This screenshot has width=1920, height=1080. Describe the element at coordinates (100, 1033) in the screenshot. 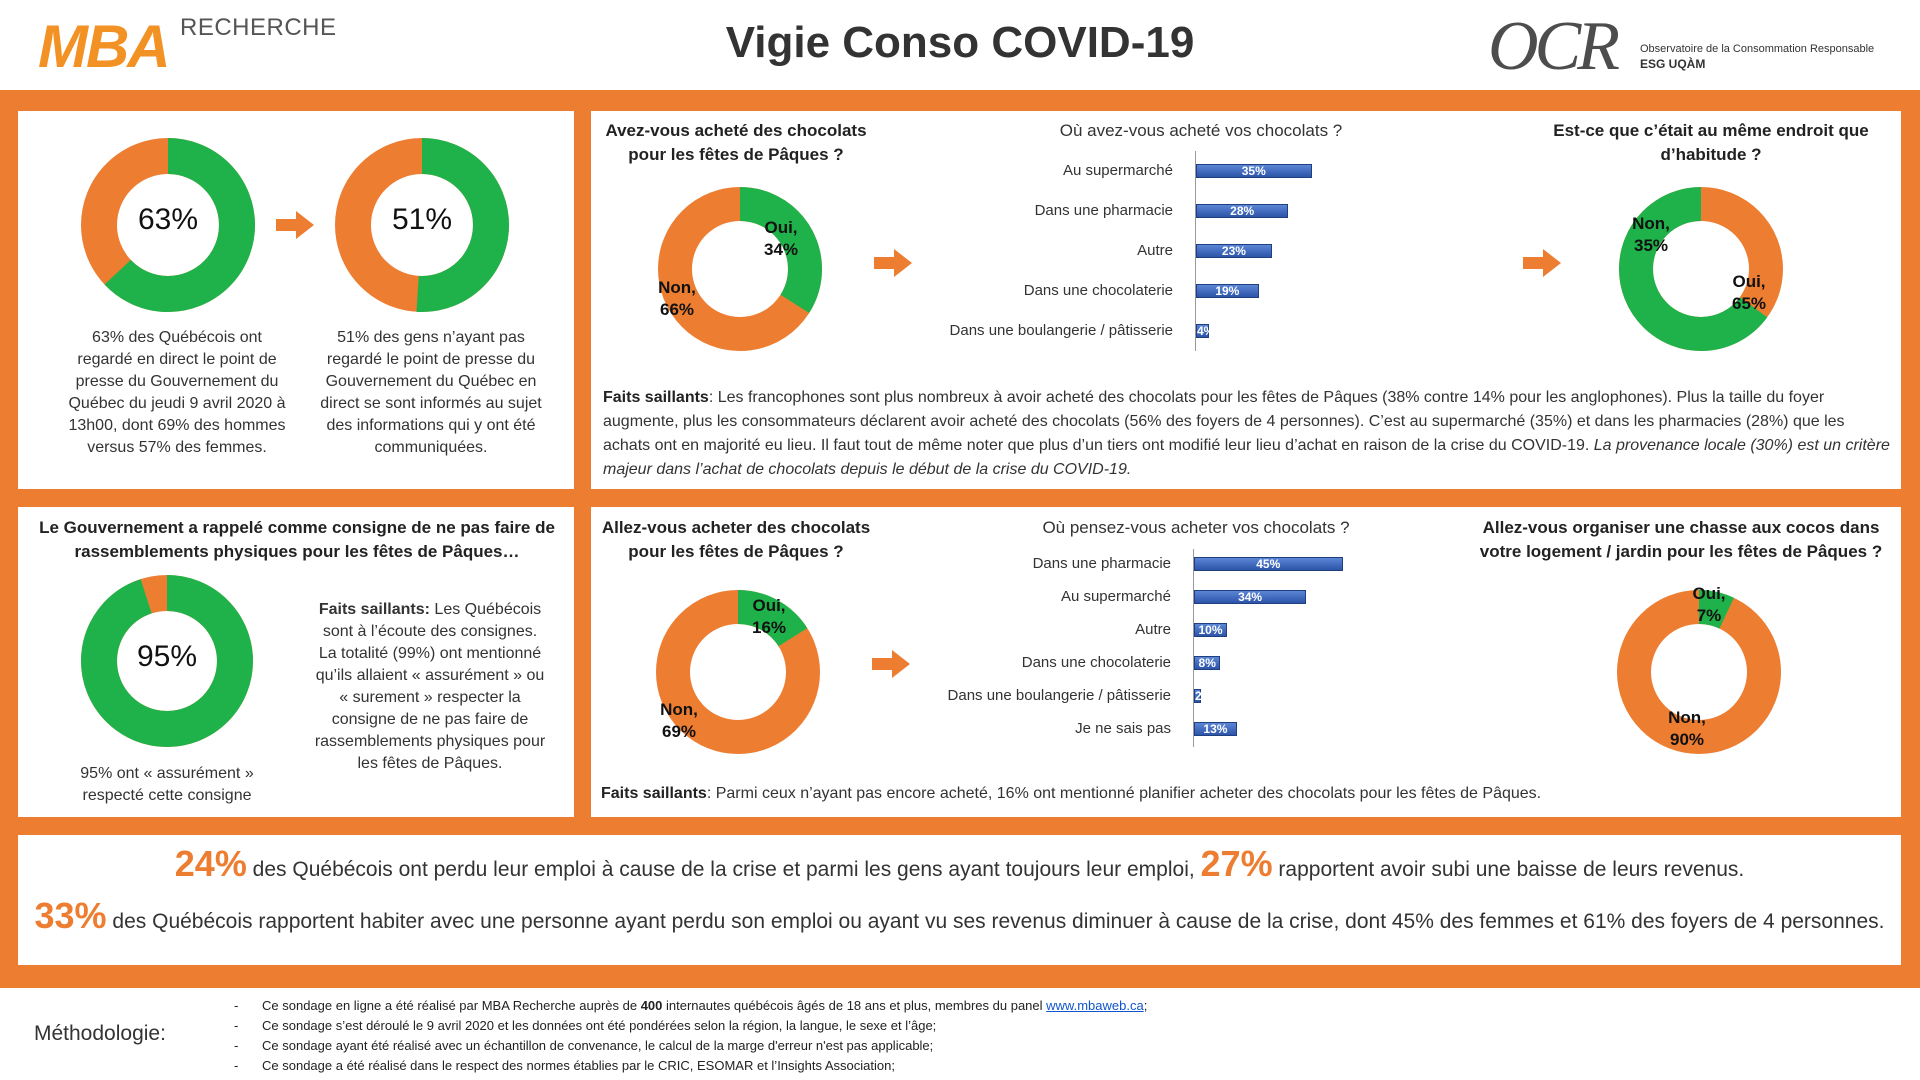

I see `methodology-title: Méthodologie:` at that location.